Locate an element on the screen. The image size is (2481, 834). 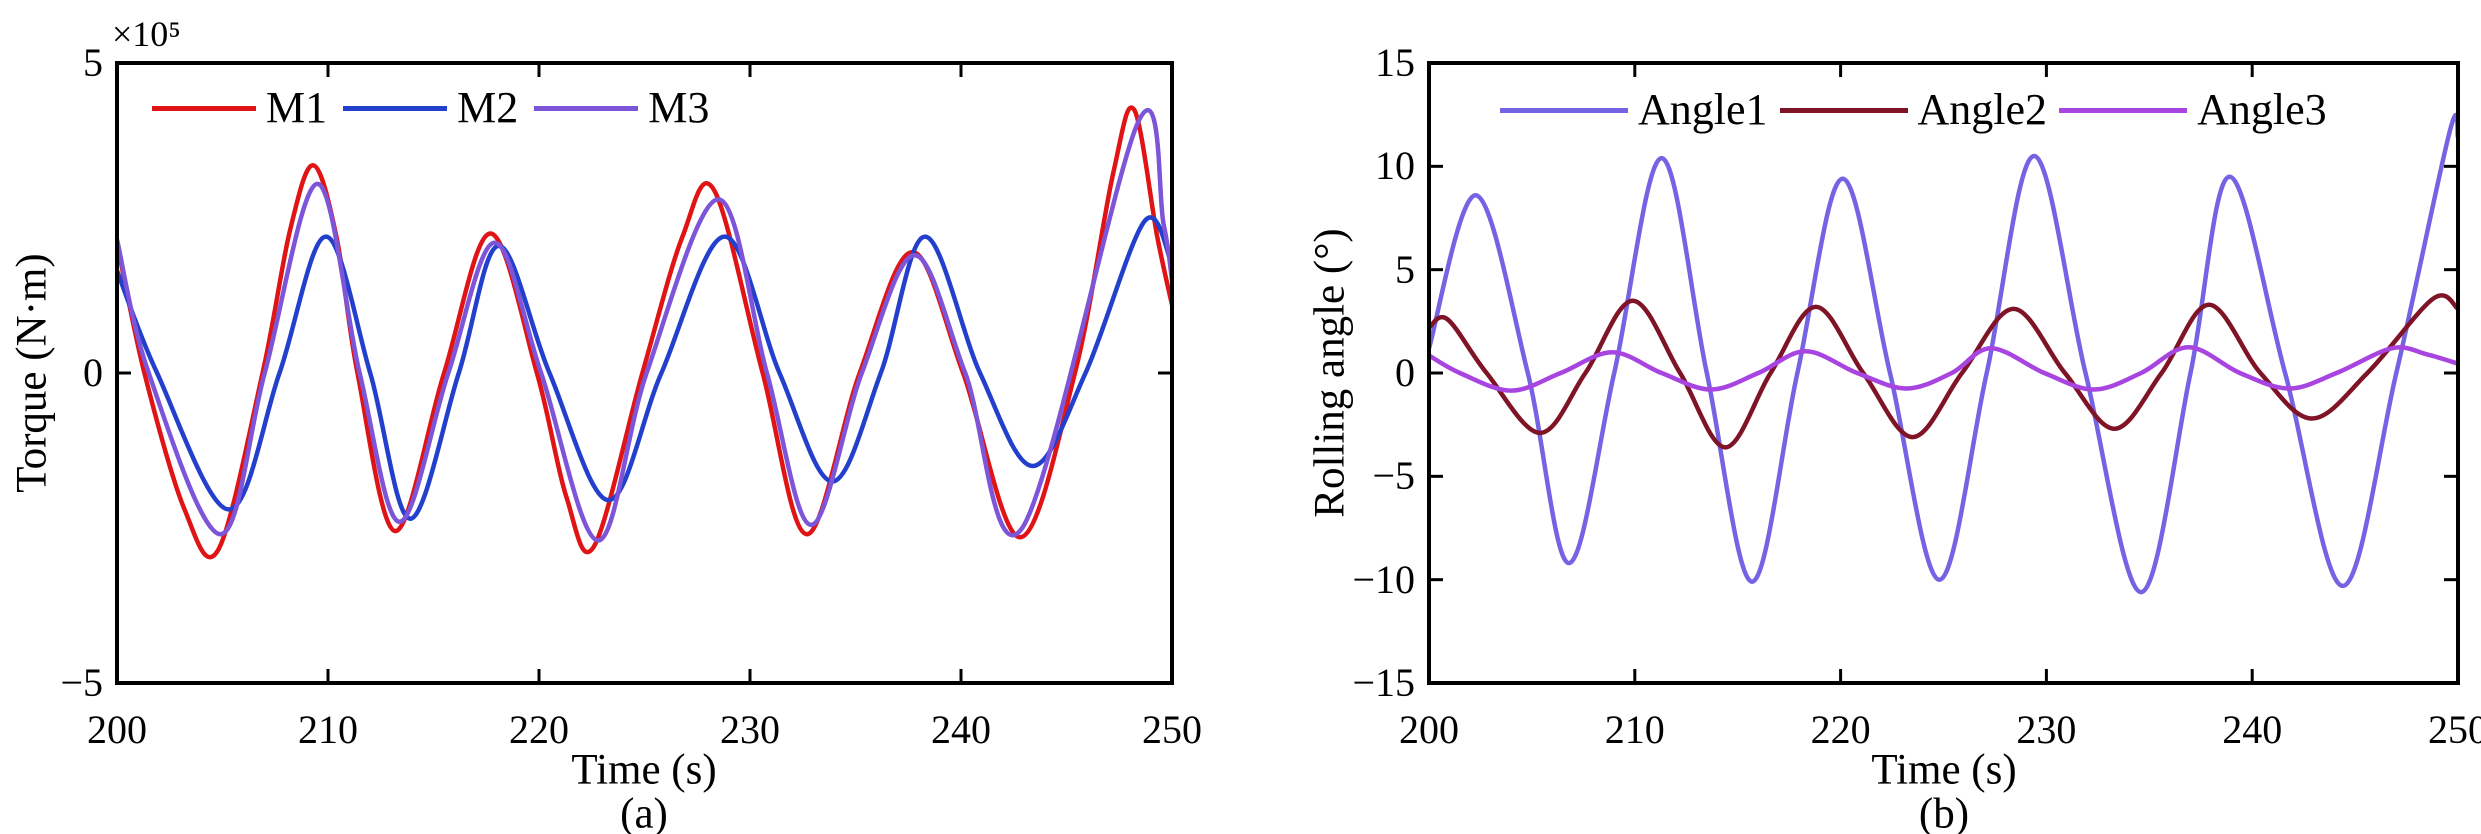
panel-a-y-axis-label: Torque (N·m) is located at coordinates (32, 373).